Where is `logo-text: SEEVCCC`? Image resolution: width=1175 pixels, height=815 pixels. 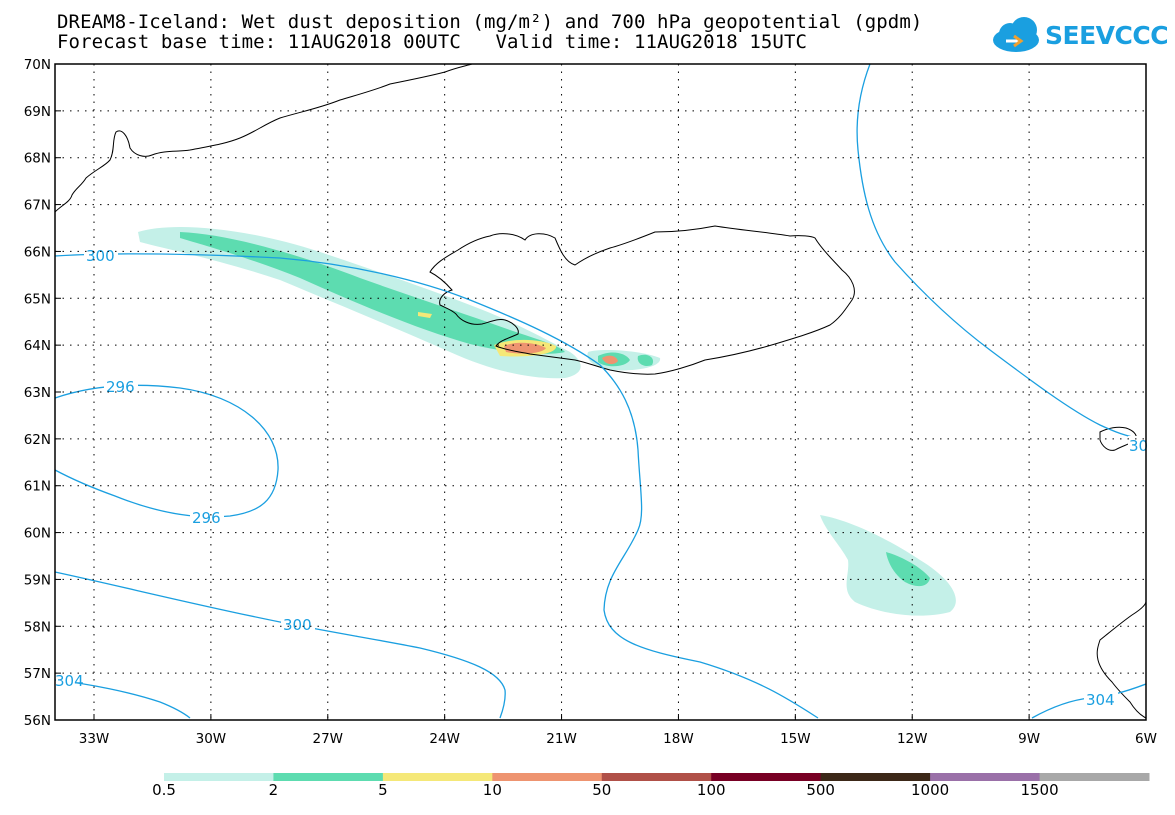 logo-text: SEEVCCC is located at coordinates (1107, 35).